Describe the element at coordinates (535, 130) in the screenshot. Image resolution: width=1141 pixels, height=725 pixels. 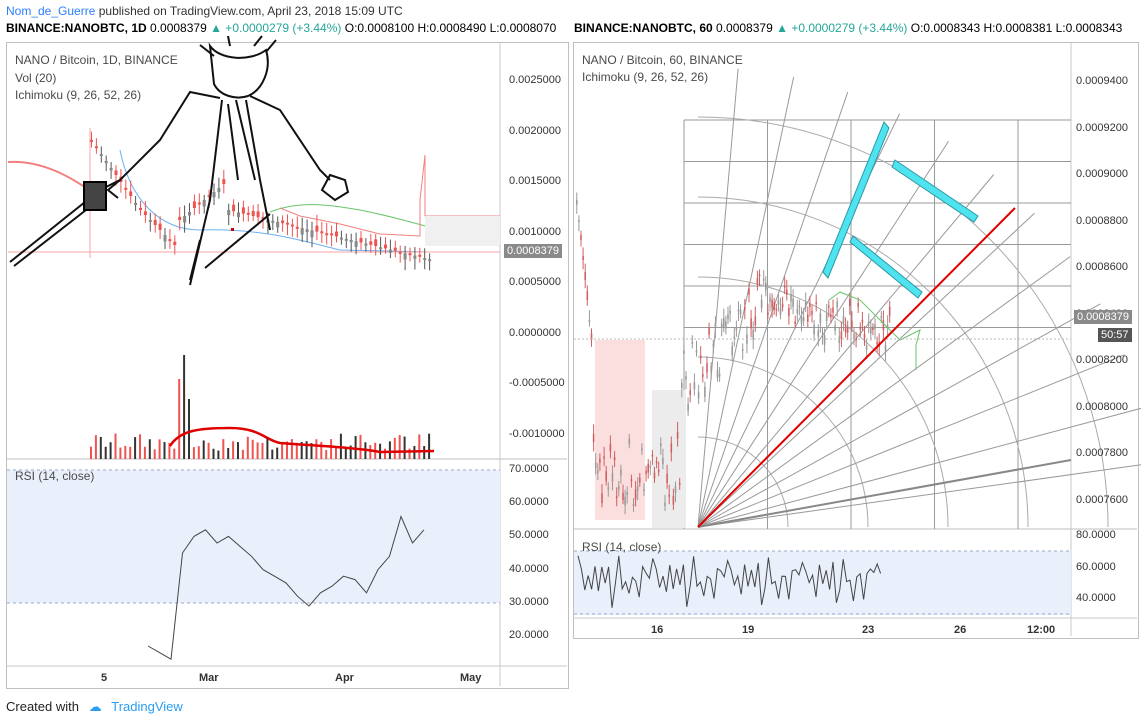
I see `left-price-tick: 0.0020000` at that location.